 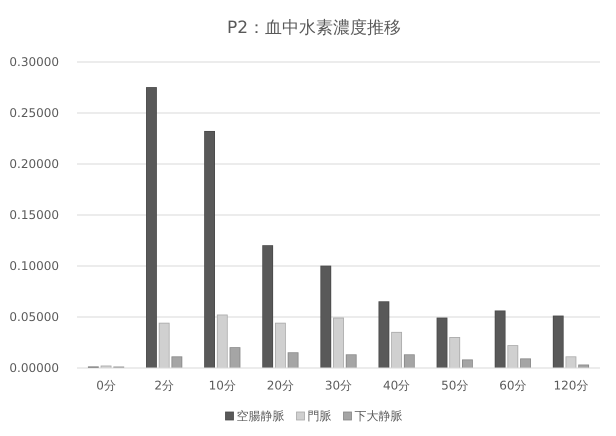 I want to click on legend-label: 下大静脈, so click(x=378, y=416).